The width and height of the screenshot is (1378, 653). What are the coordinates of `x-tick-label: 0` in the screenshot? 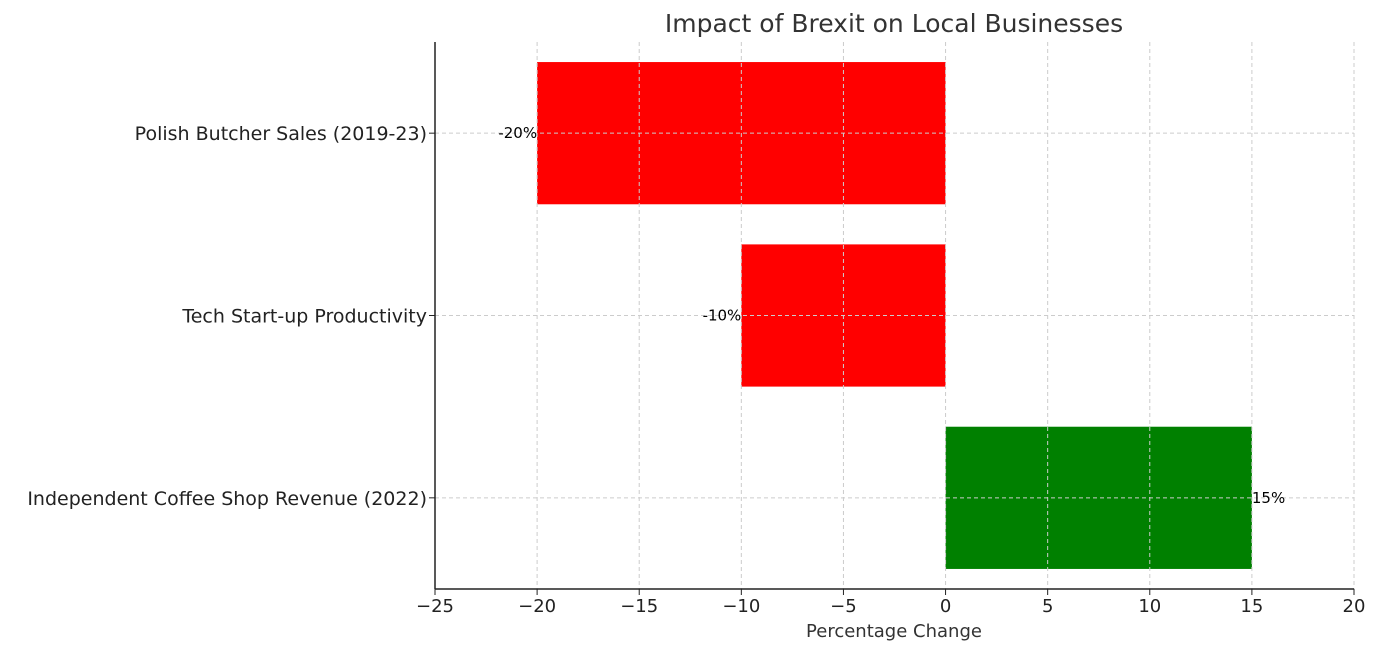 It's located at (945, 606).